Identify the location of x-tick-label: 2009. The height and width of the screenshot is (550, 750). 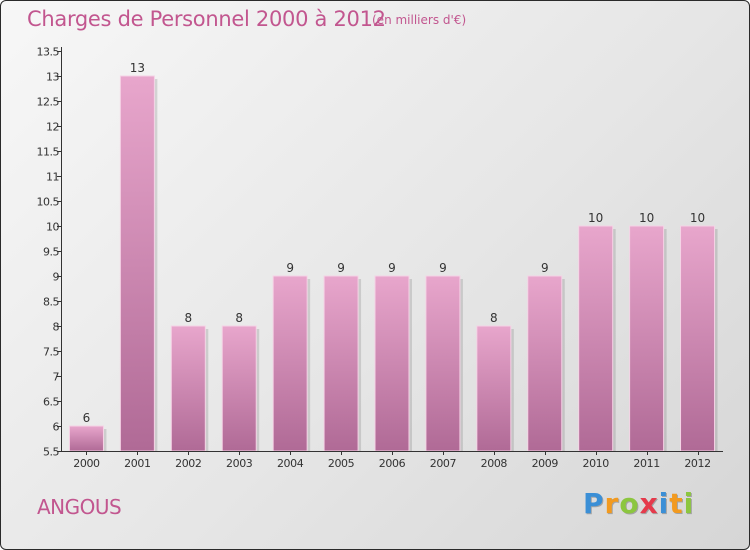
(545, 463).